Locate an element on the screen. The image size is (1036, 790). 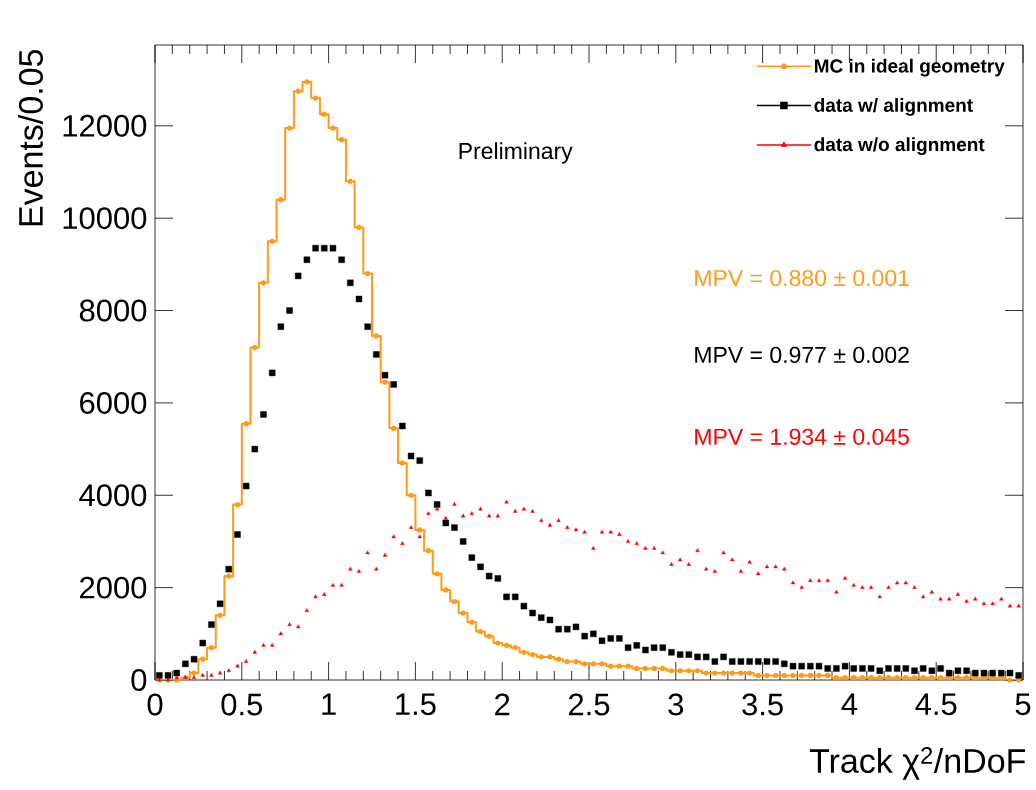
x-tick-label: 3 is located at coordinates (676, 704).